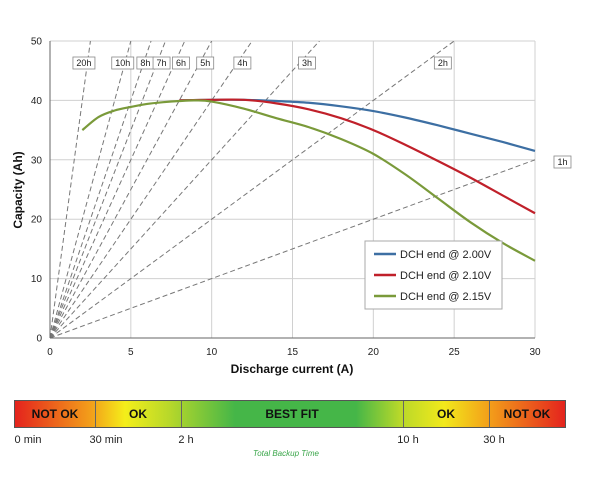 This screenshot has height=480, width=607. I want to click on x-tick-label: 25, so click(455, 352).